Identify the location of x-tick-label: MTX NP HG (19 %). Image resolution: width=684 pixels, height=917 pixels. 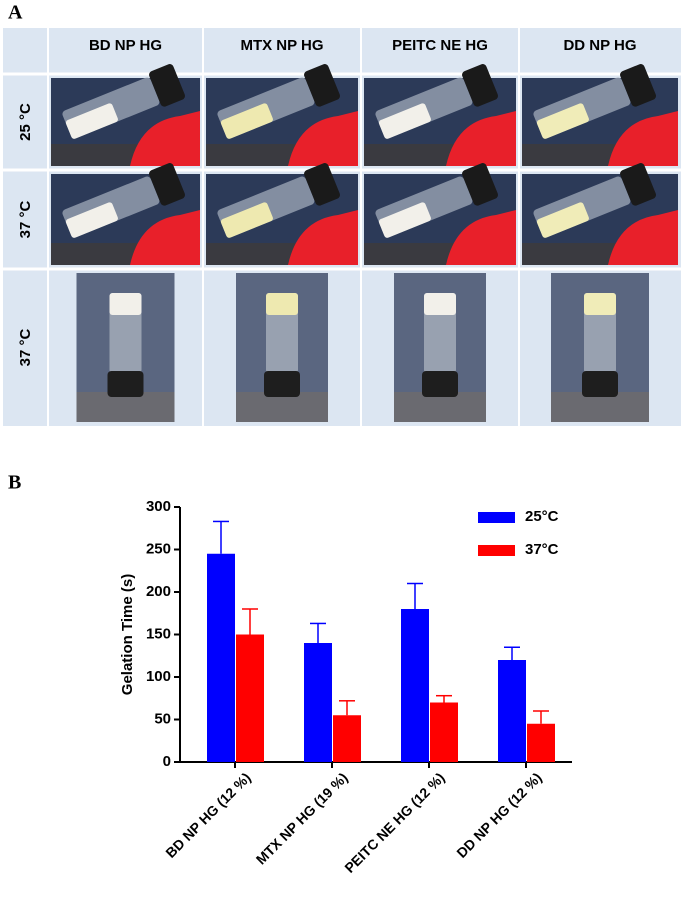
(302, 818).